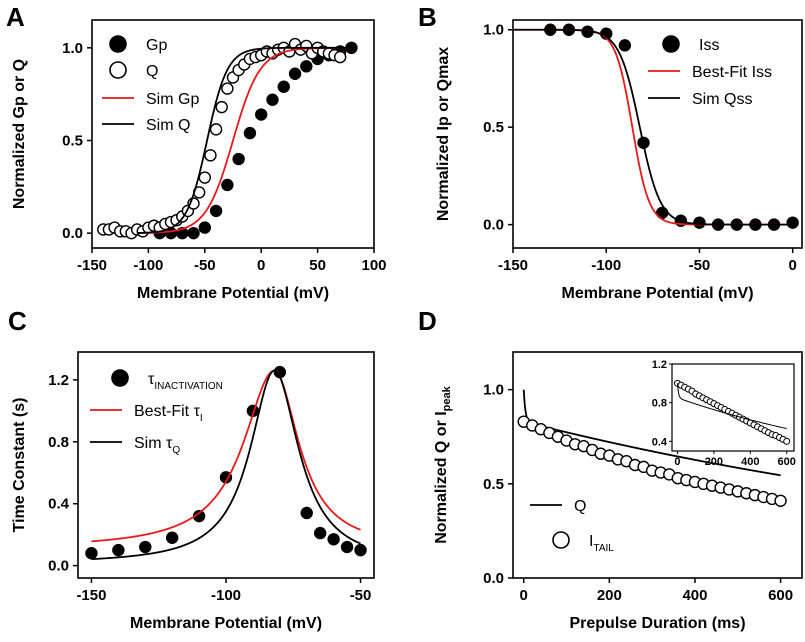 The height and width of the screenshot is (642, 805). I want to click on legend-label-2: Sim Gp, so click(172, 99).